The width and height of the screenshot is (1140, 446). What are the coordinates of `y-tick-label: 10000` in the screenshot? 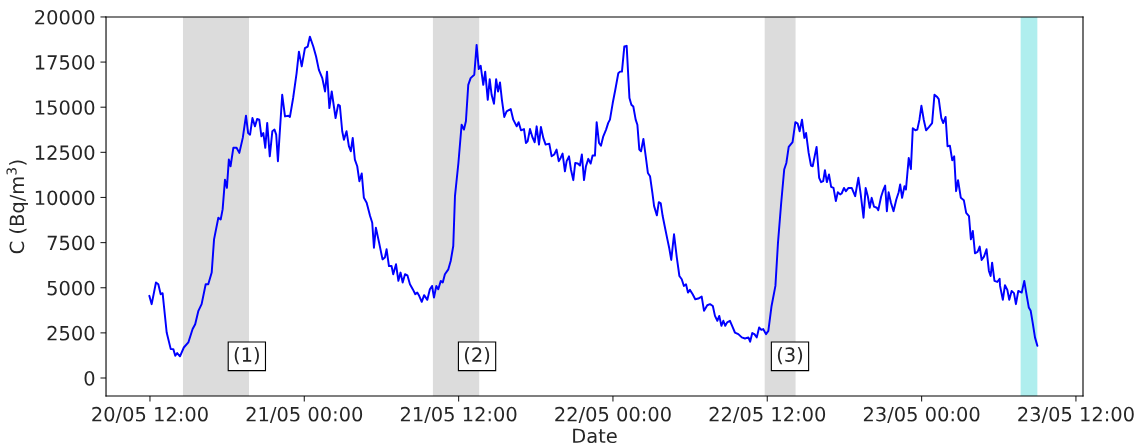 It's located at (65, 198).